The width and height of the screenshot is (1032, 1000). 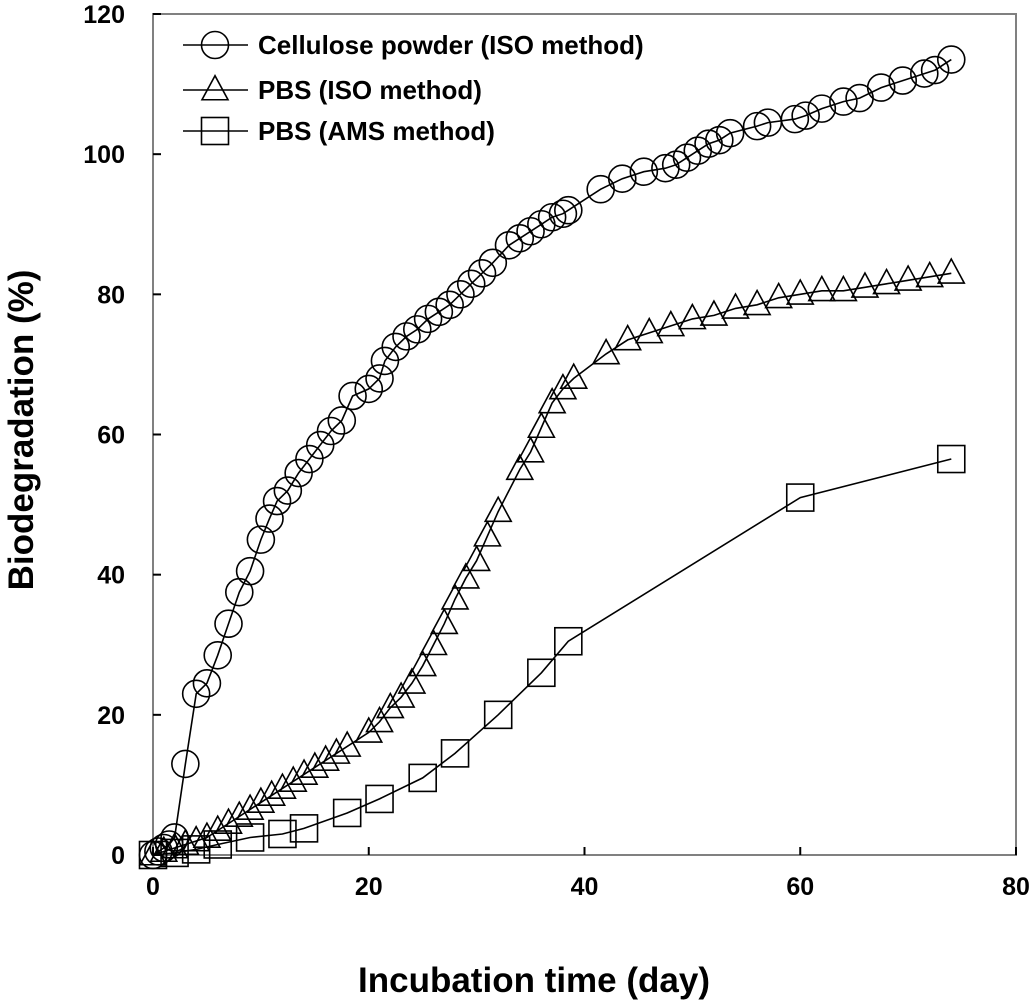 What do you see at coordinates (585, 887) in the screenshot?
I see `x-tick-label: 40` at bounding box center [585, 887].